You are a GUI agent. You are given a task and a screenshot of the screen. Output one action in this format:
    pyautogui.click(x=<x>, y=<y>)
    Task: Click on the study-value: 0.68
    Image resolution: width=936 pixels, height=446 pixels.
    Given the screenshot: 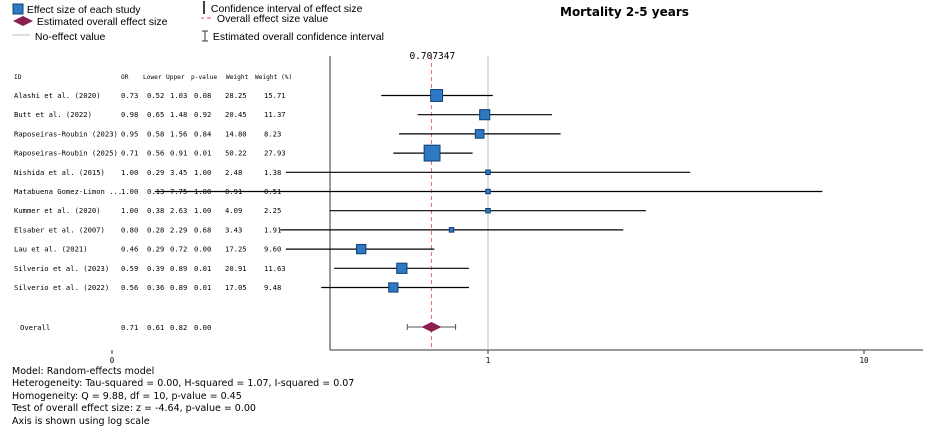 What is the action you would take?
    pyautogui.click(x=202, y=229)
    